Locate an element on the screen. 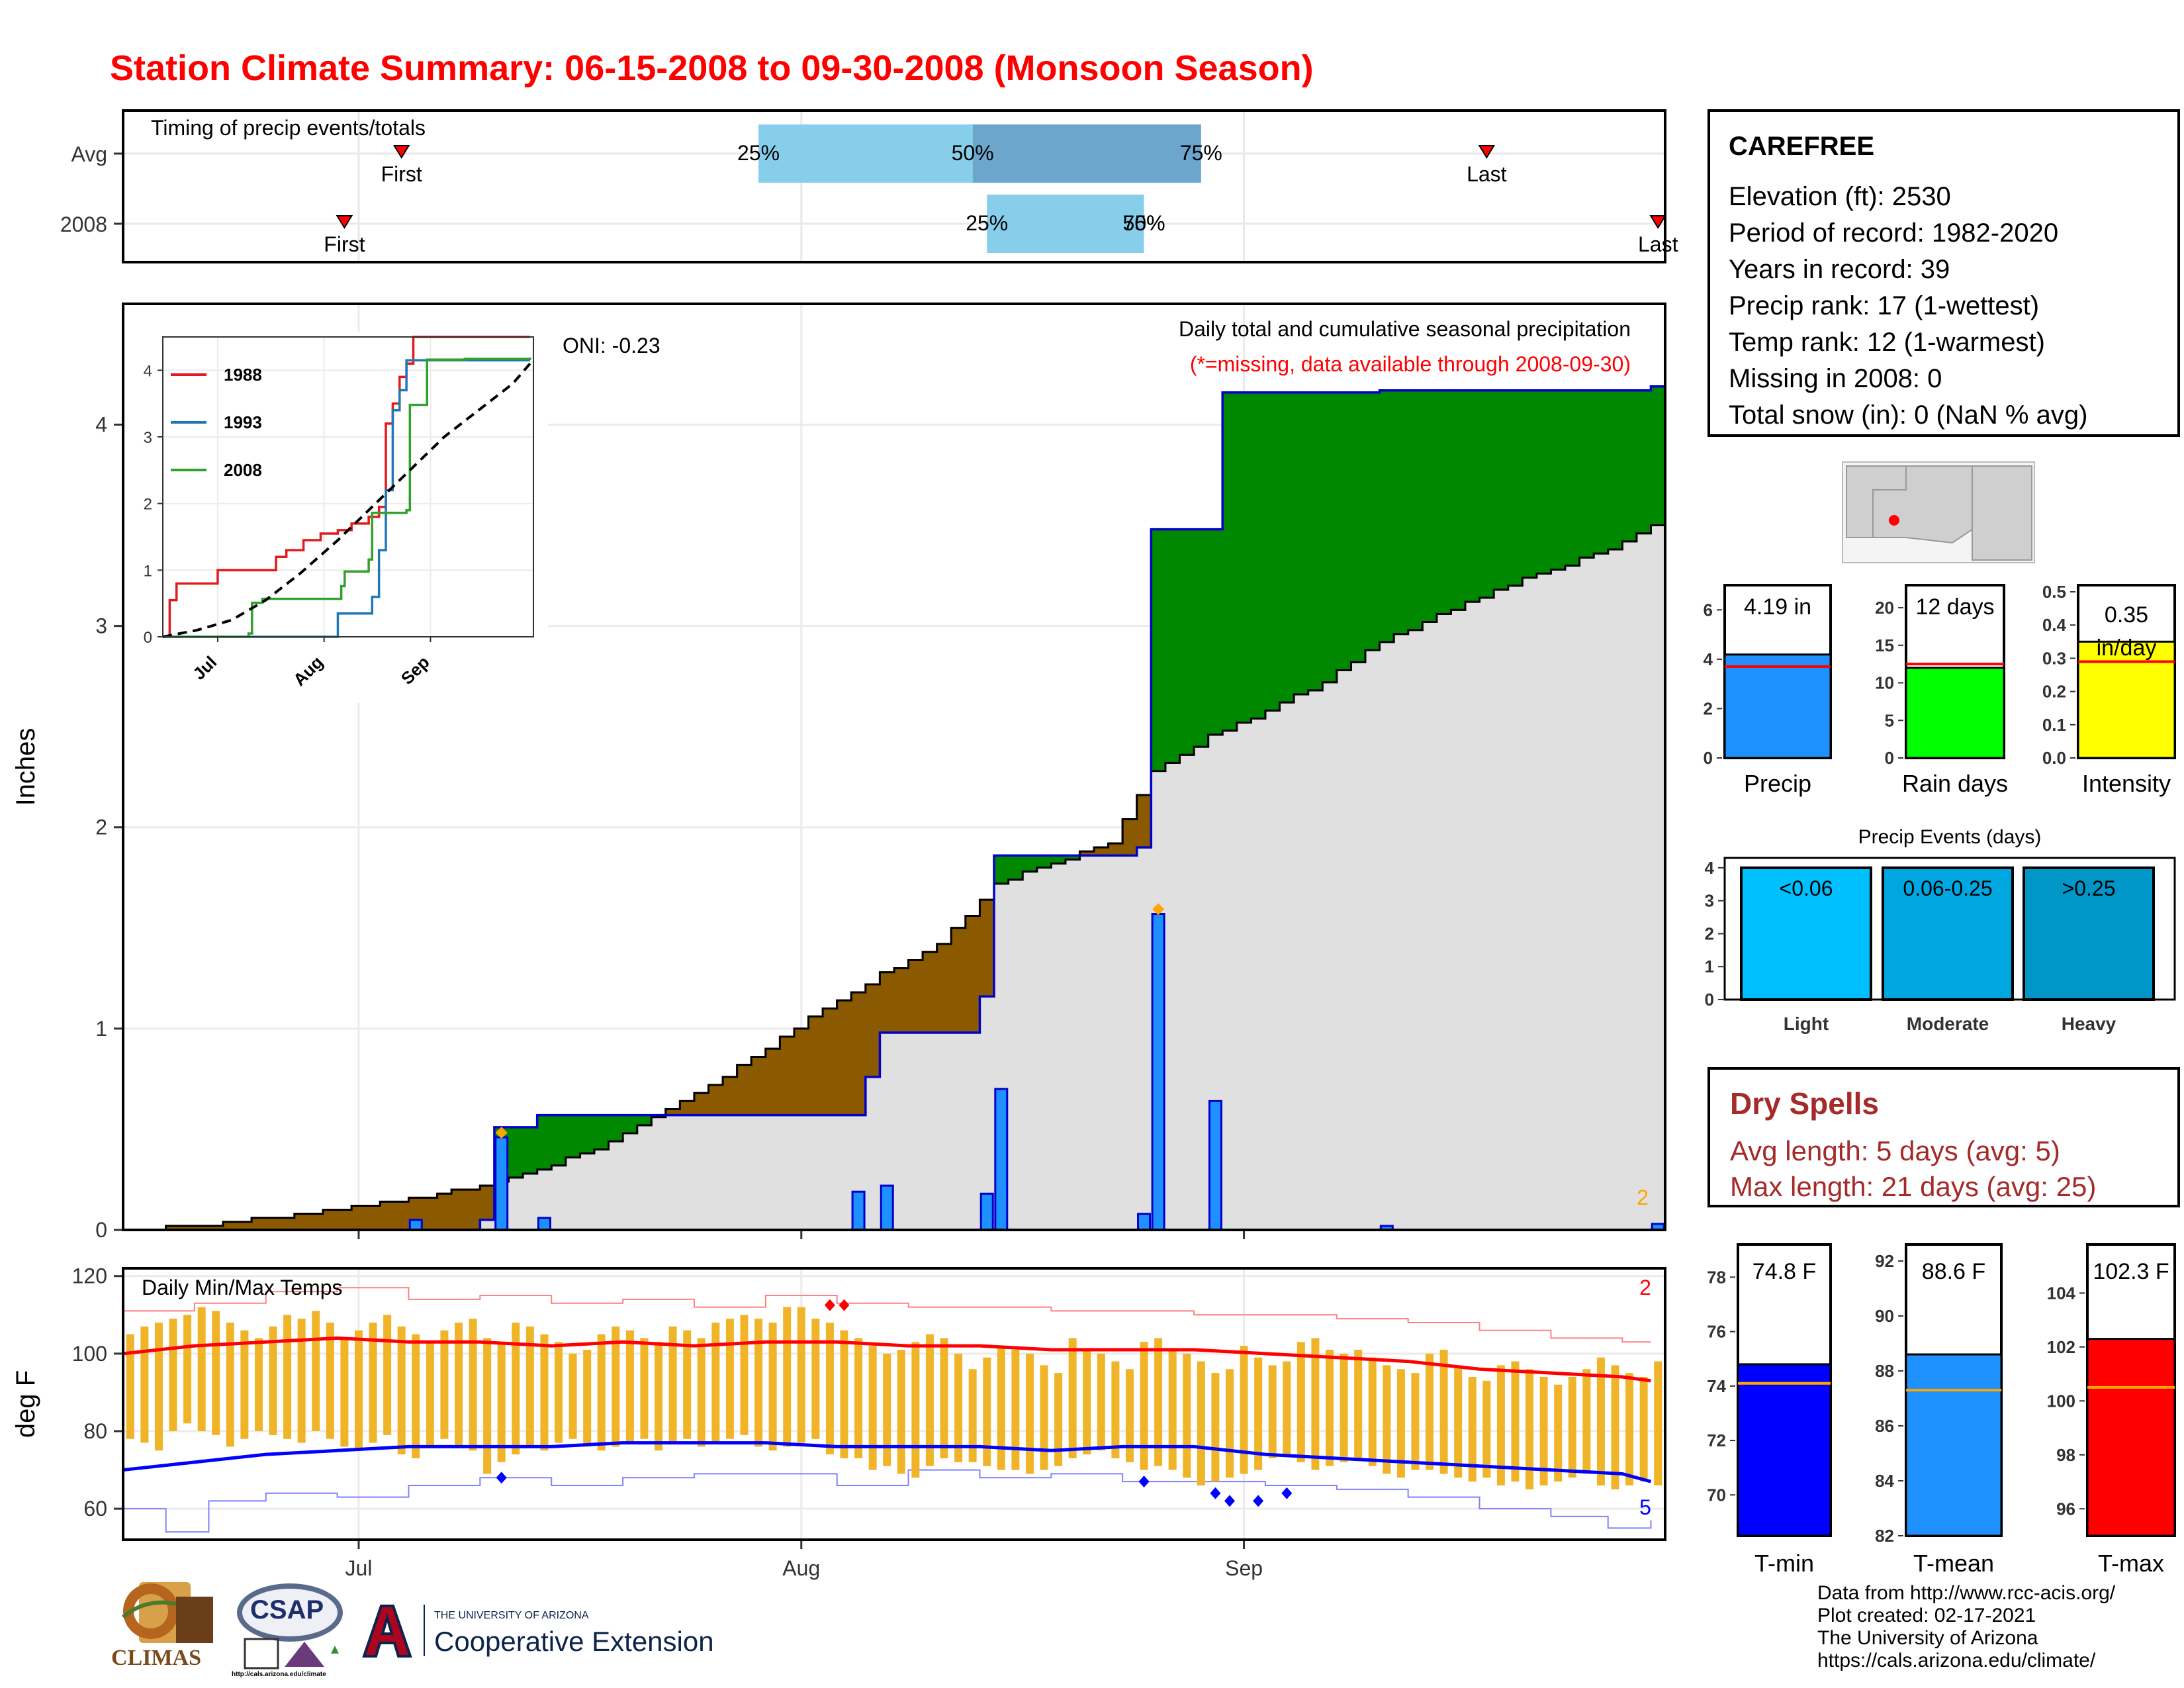 The width and height of the screenshot is (2184, 1688). tmean-temp-summary-x-label: T-mean is located at coordinates (1954, 1563).